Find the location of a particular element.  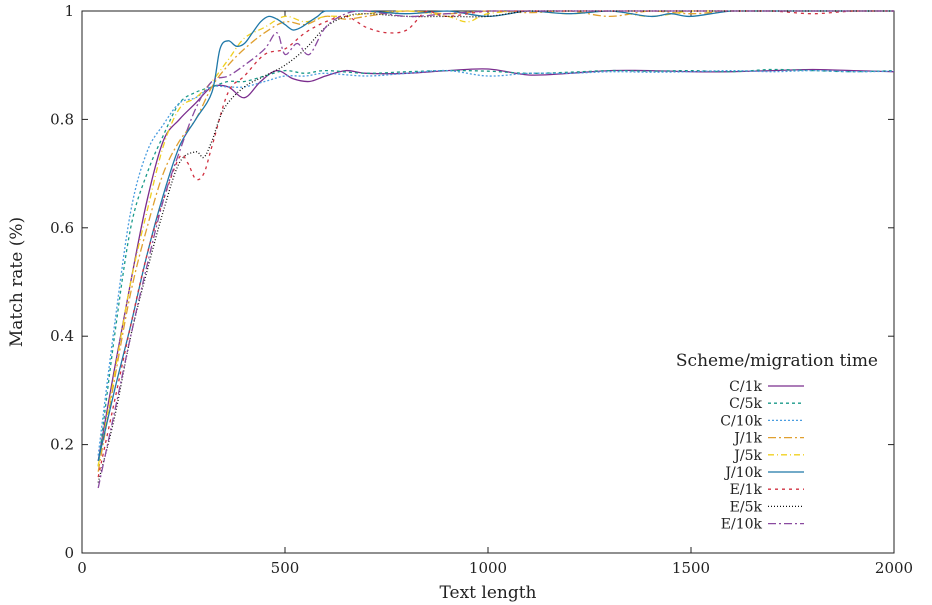

legend-label: E/1k is located at coordinates (746, 490).